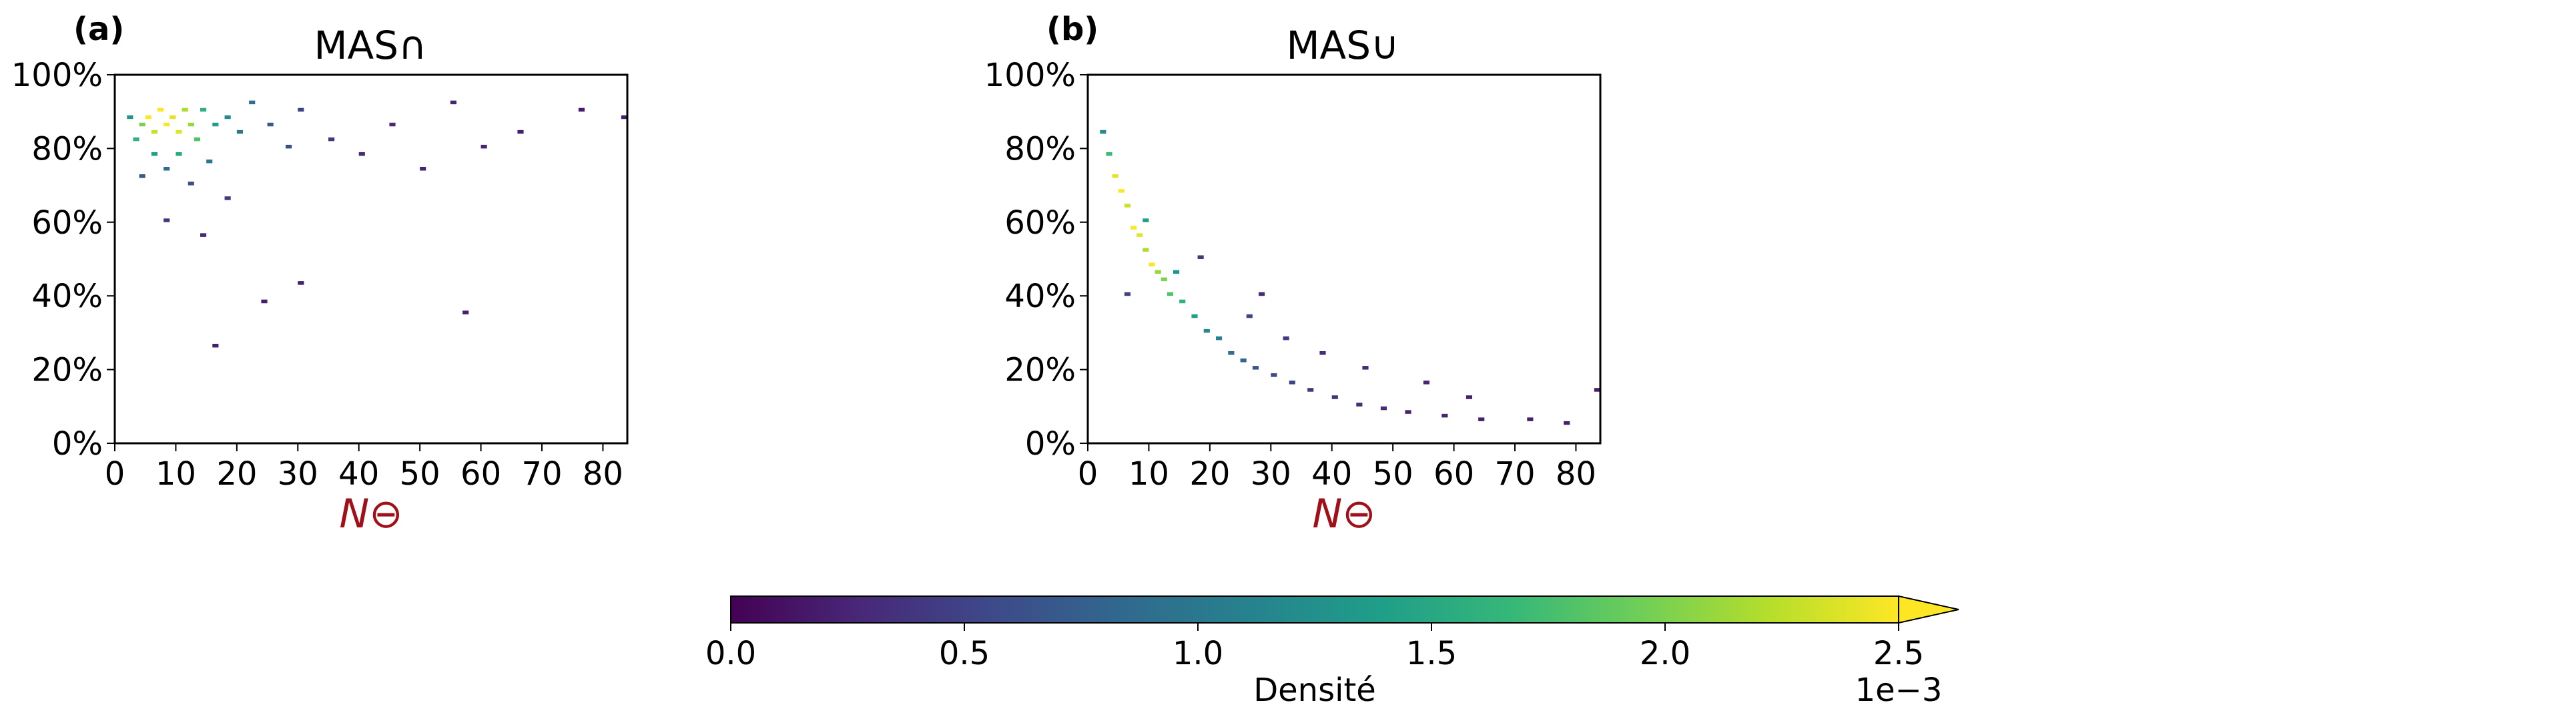 This screenshot has width=2576, height=721. Describe the element at coordinates (377, 224) in the screenshot. I see `panel-a-density-cells` at that location.